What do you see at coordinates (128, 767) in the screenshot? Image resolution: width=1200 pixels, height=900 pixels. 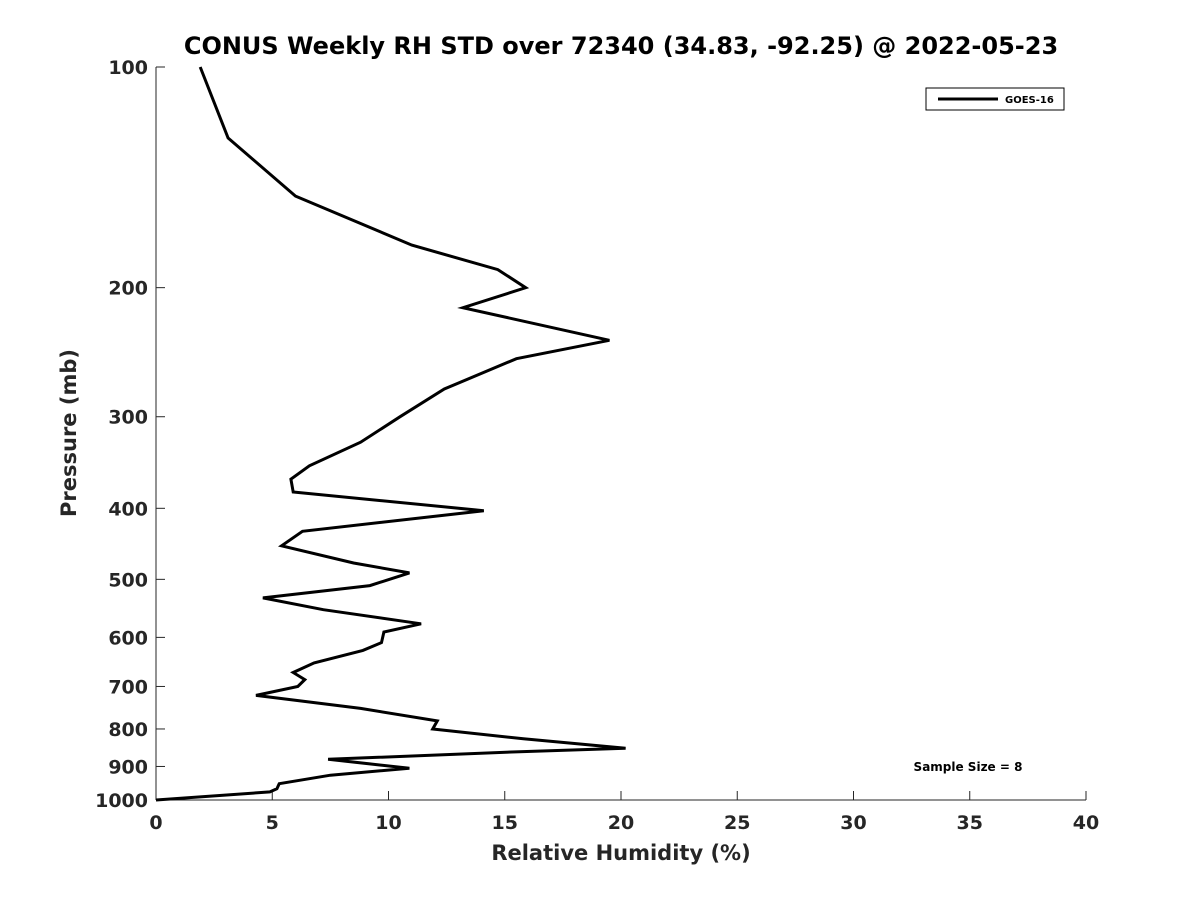 I see `y-tick-label: 900` at bounding box center [128, 767].